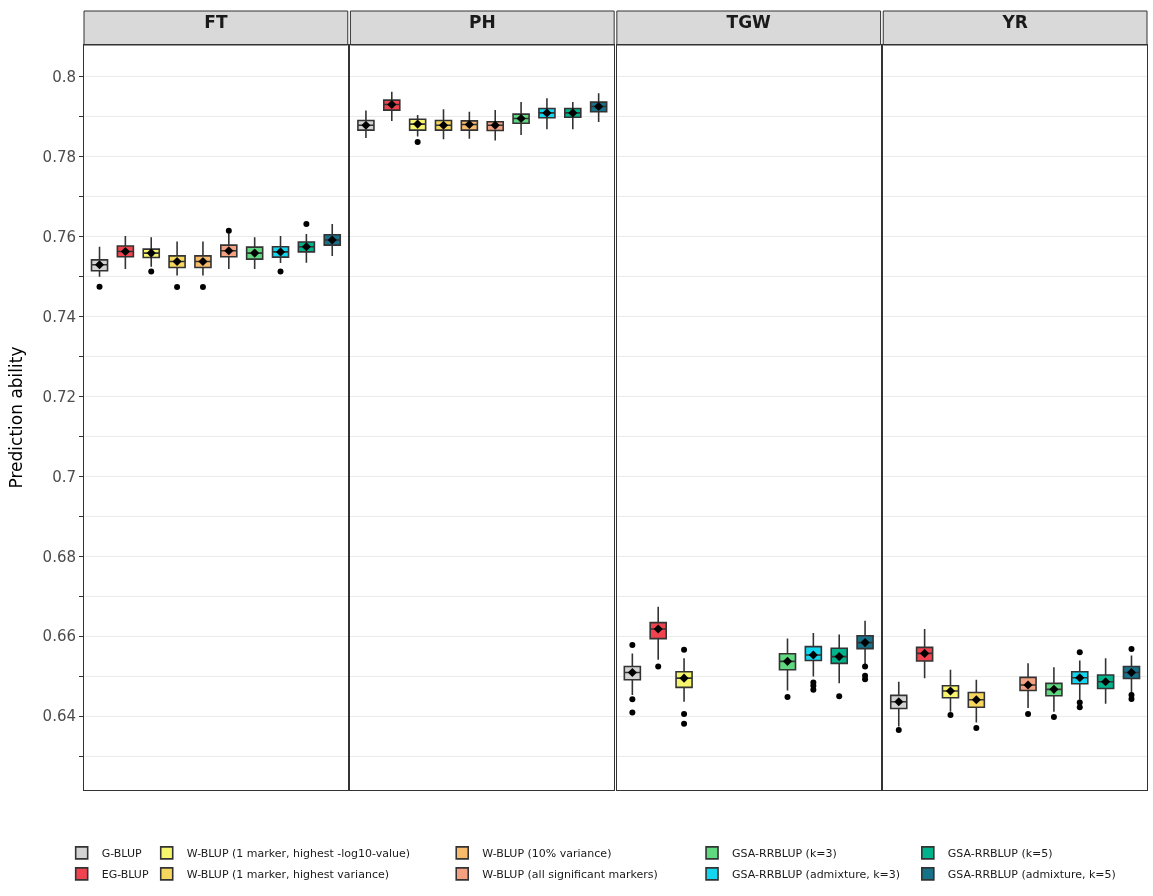 This screenshot has width=1153, height=896. Describe the element at coordinates (1000, 854) in the screenshot. I see `legend-label: GSA-RRBLUP (k=5)` at that location.